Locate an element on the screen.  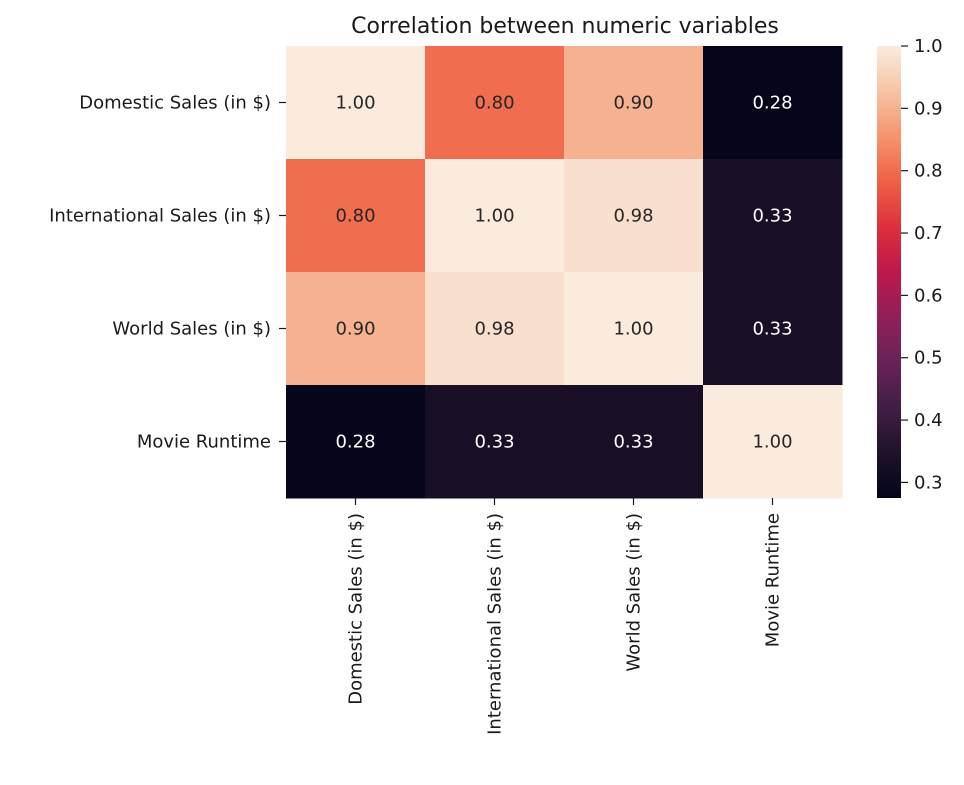
y-tick-label: Domestic Sales (in $) is located at coordinates (175, 103).